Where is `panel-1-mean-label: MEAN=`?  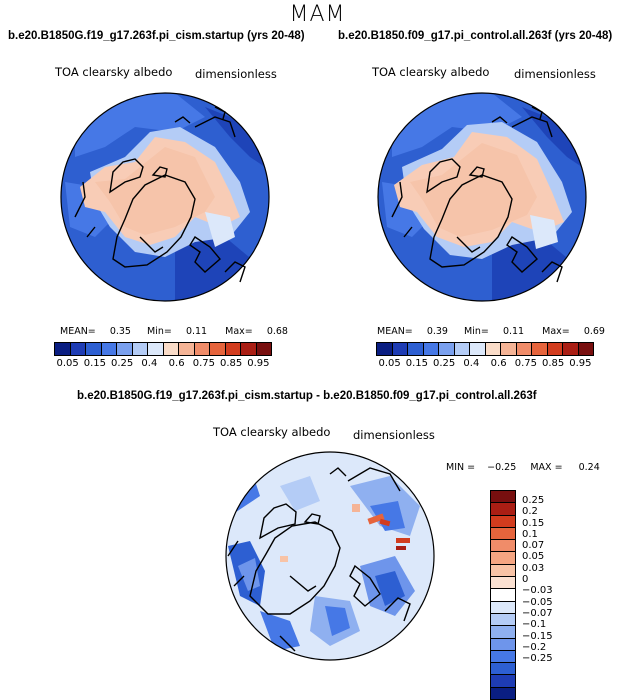
panel-1-mean-label: MEAN= is located at coordinates (78, 331).